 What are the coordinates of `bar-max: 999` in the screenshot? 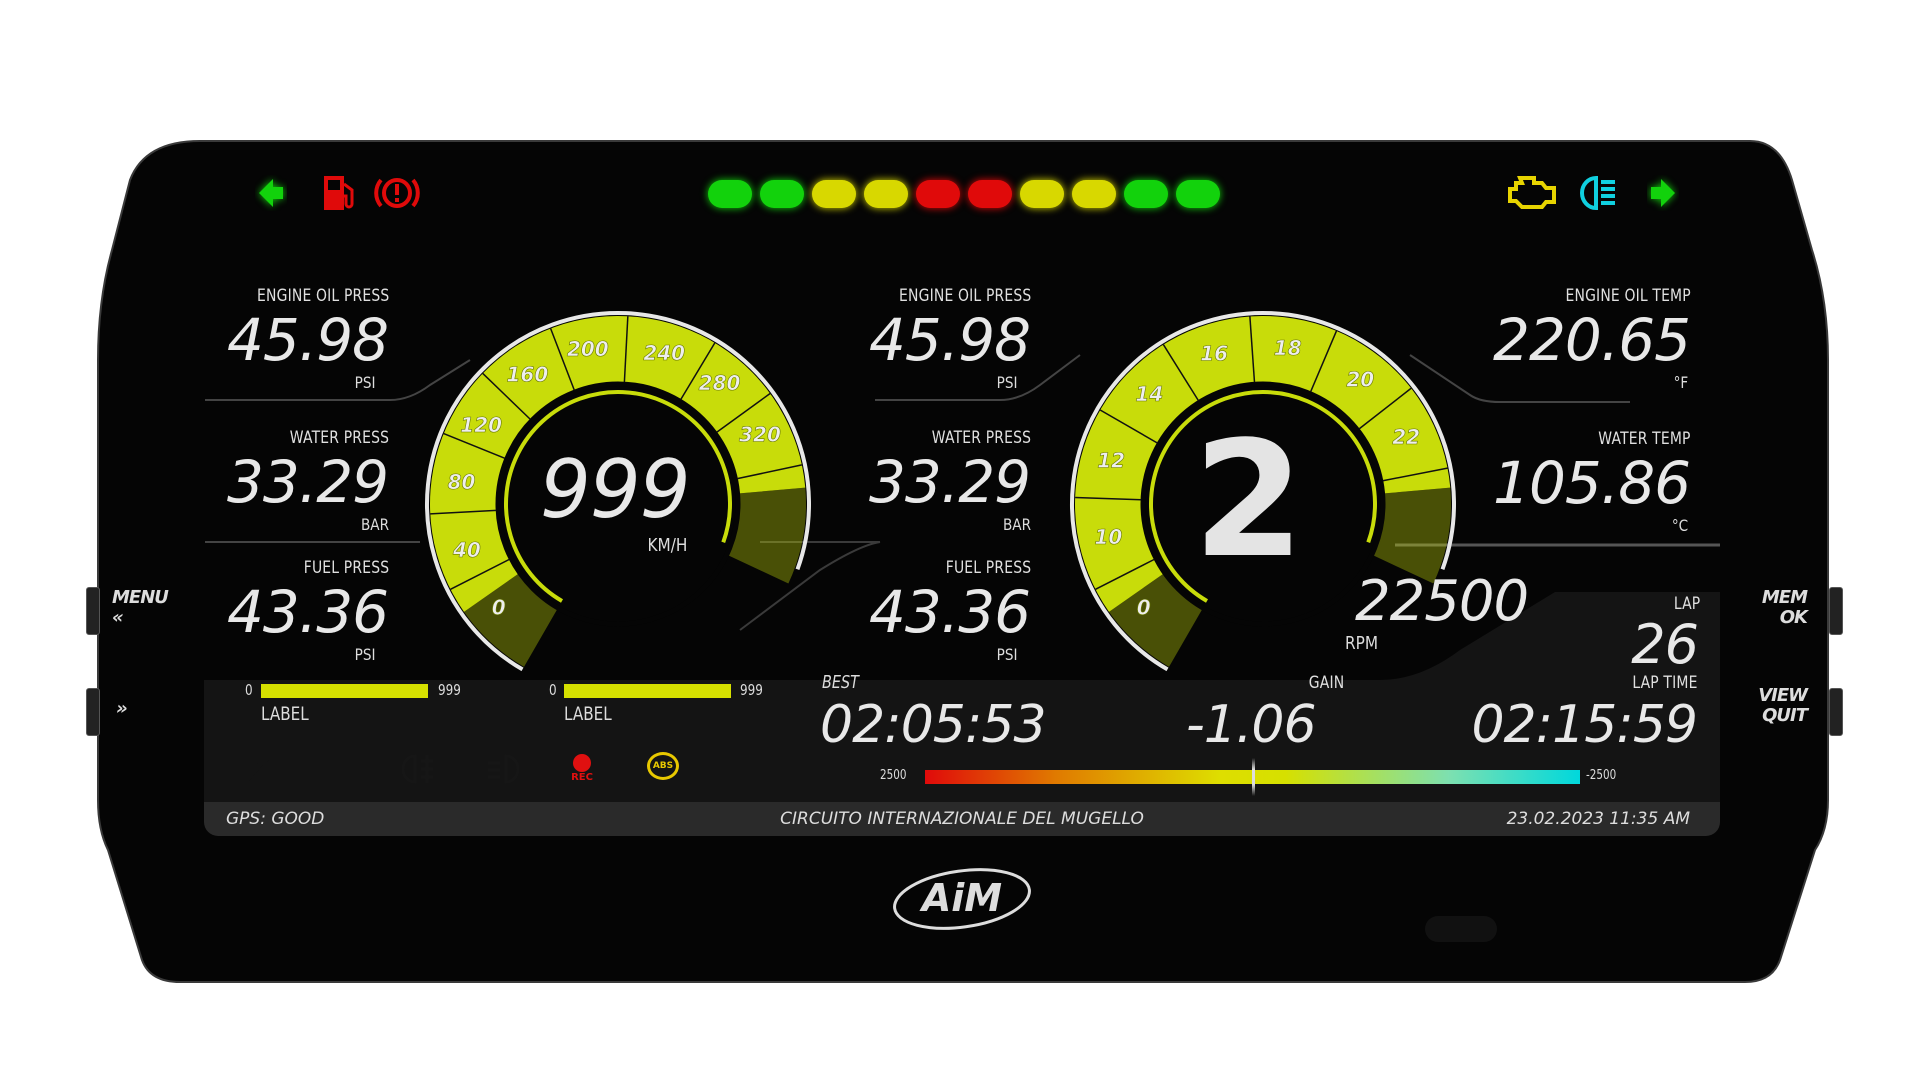 It's located at (449, 690).